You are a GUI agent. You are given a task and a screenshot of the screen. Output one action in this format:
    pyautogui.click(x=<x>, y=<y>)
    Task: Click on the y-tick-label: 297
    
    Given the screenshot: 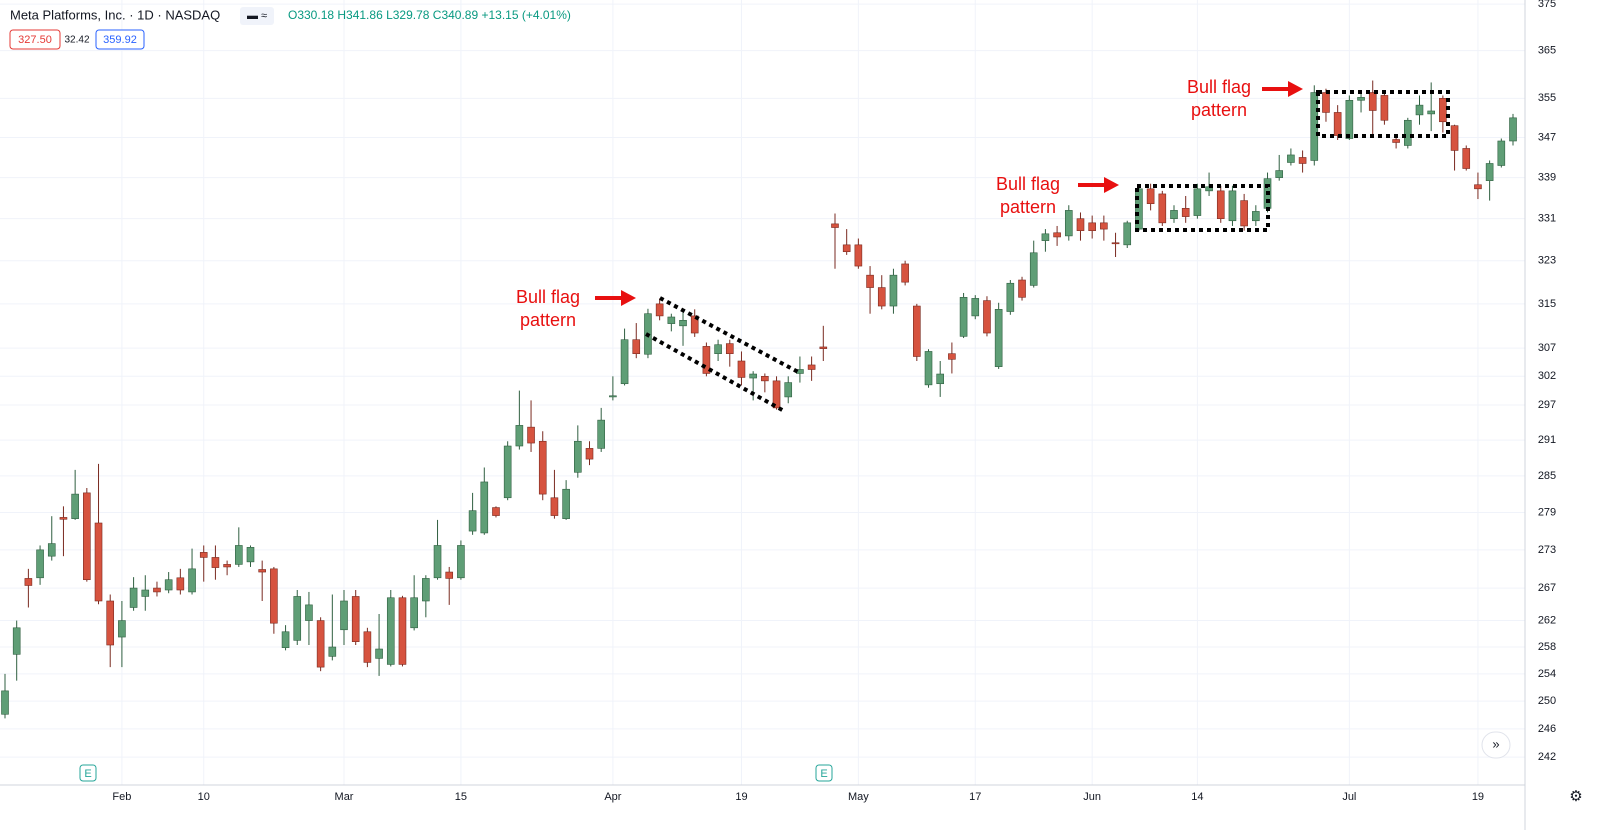 What is the action you would take?
    pyautogui.click(x=1547, y=405)
    